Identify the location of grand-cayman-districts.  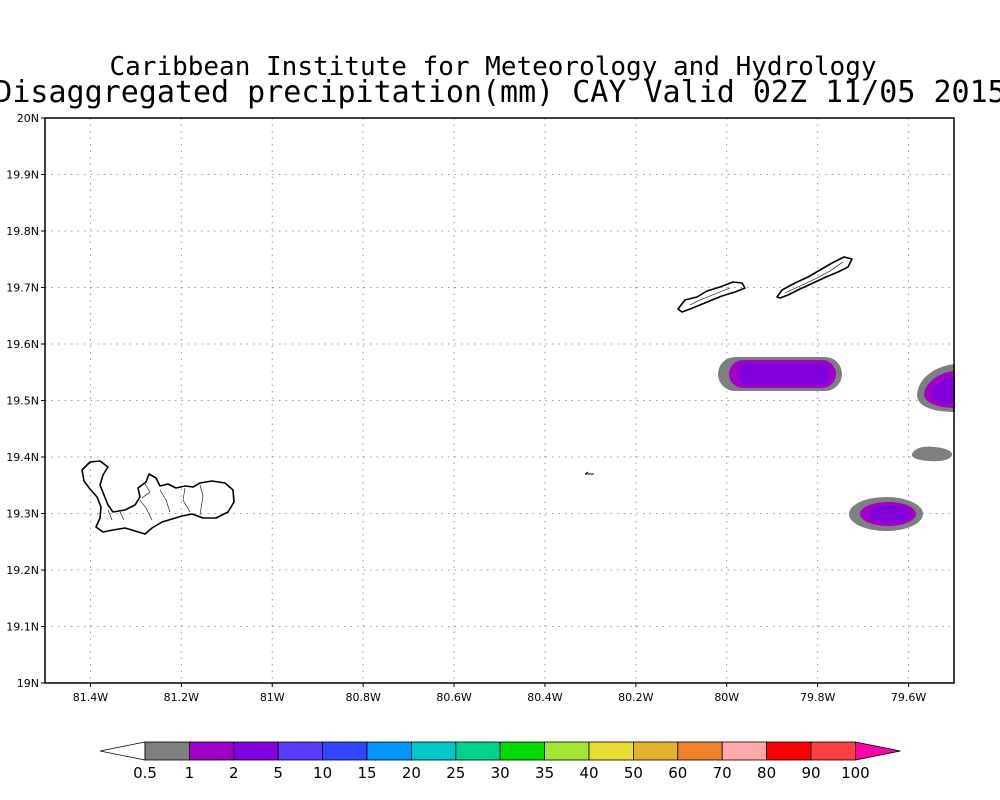
(155, 502).